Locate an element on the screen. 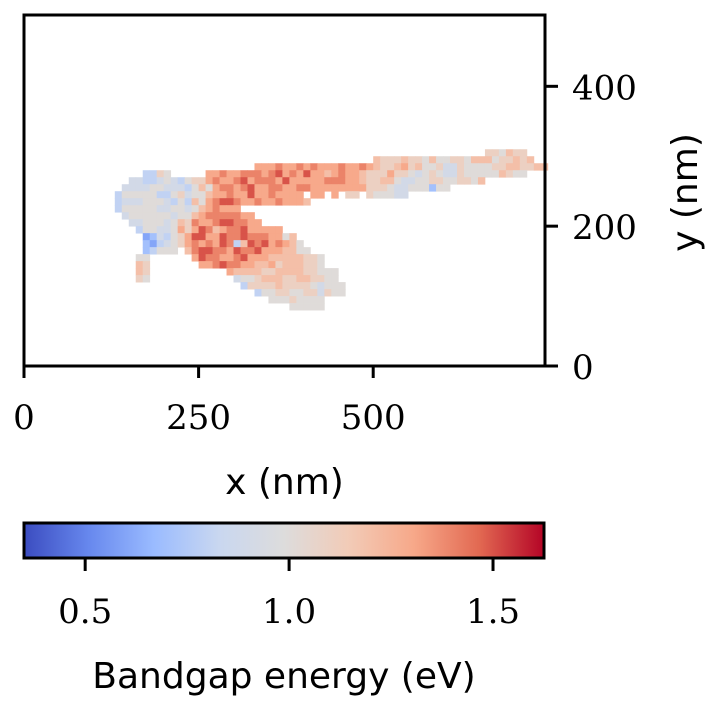 This screenshot has height=710, width=722. colorbar-label: Bandgap energy (eV) is located at coordinates (283, 676).